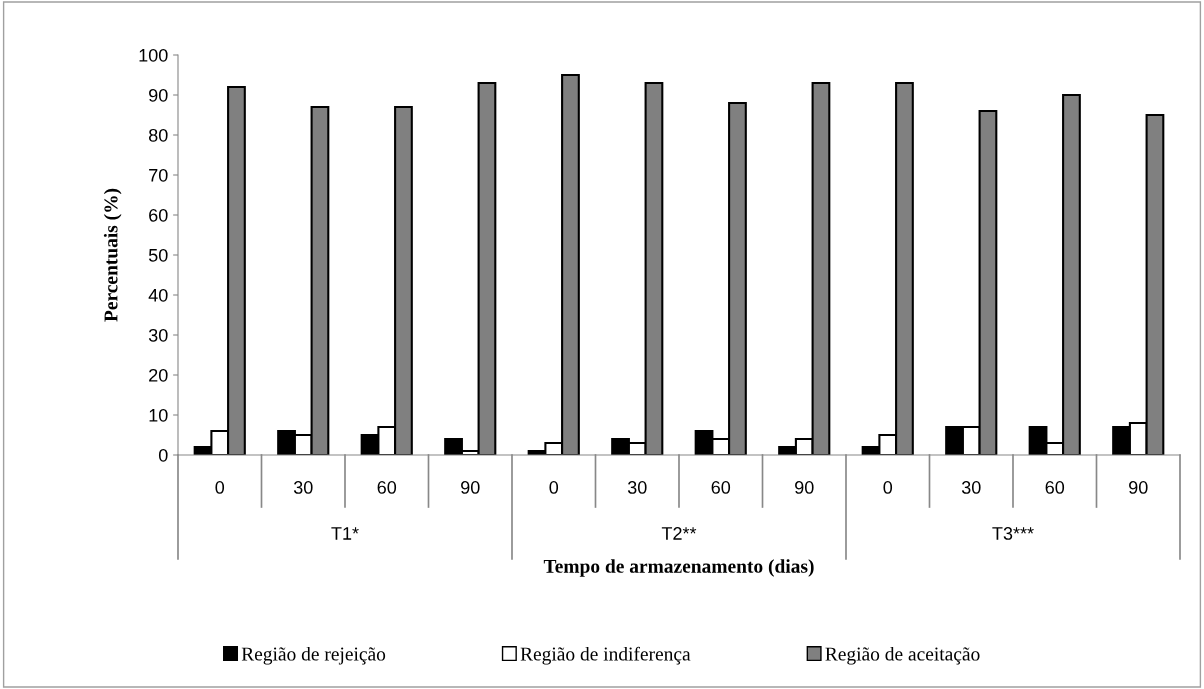 This screenshot has height=689, width=1204. Describe the element at coordinates (345, 533) in the screenshot. I see `text: T1*` at that location.